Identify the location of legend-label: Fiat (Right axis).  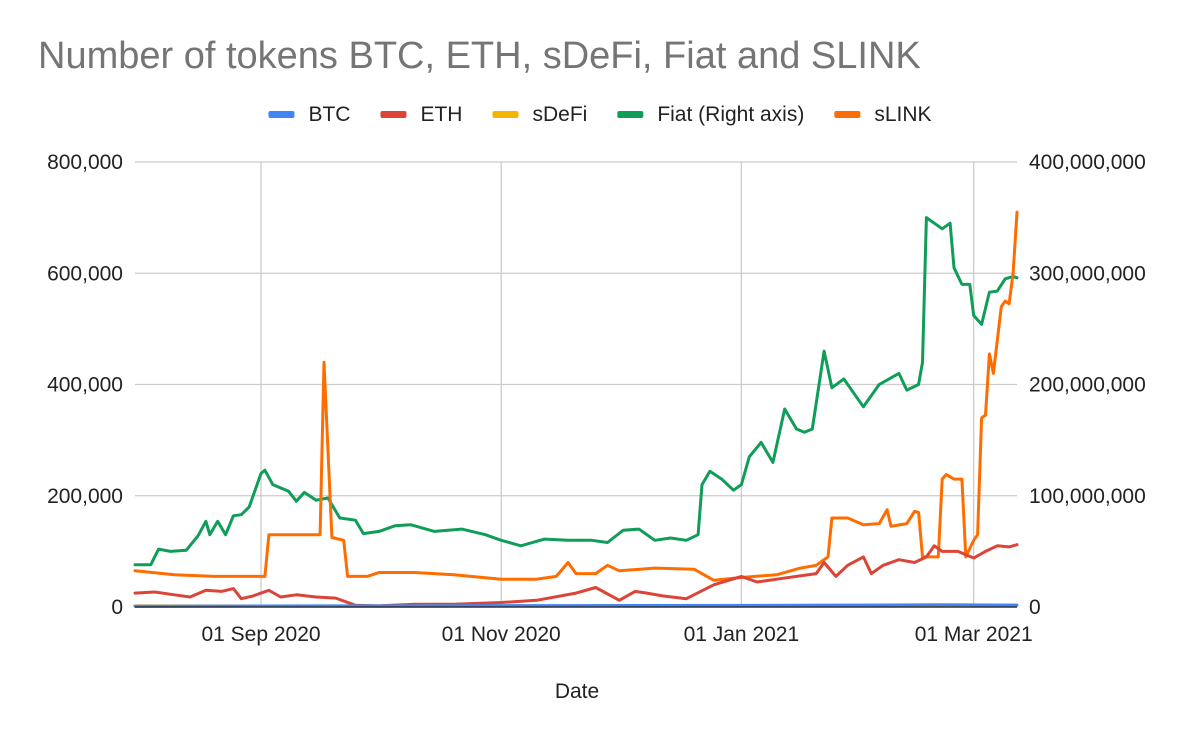
(730, 114).